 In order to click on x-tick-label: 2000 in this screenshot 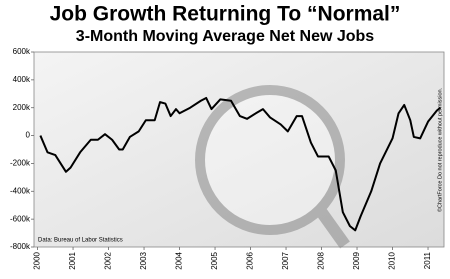, I will do `click(37, 260)`.